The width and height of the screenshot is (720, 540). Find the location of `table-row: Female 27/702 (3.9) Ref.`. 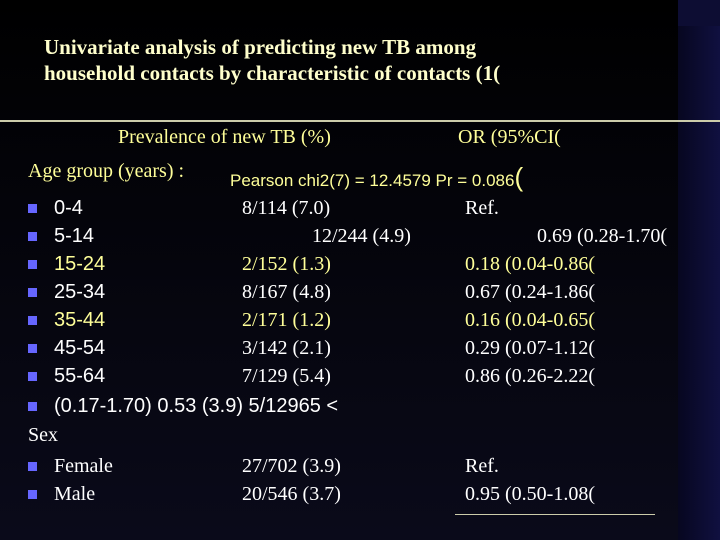

table-row: Female 27/702 (3.9) Ref. is located at coordinates (360, 466).